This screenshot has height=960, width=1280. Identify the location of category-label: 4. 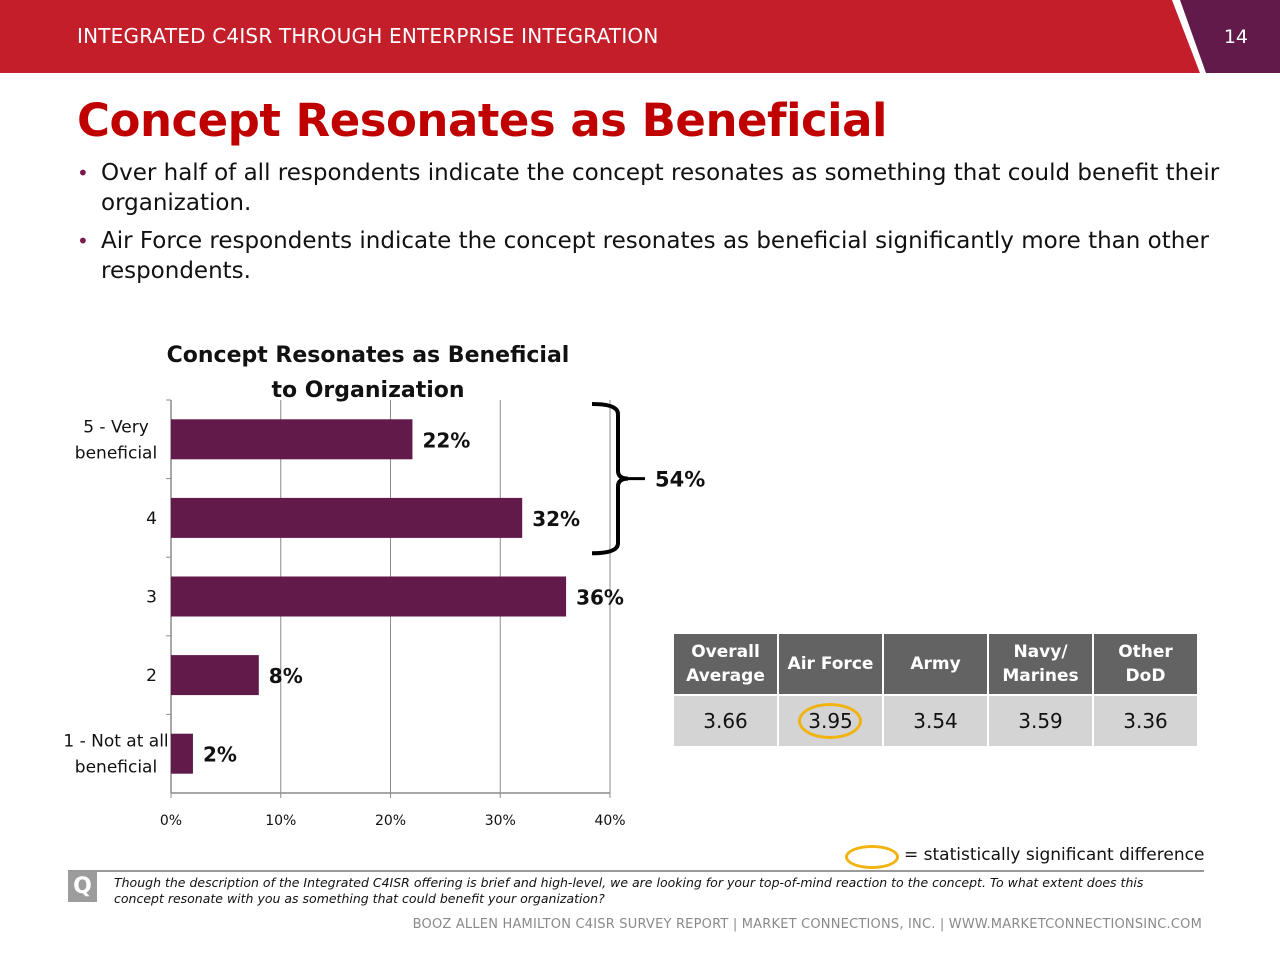
(151, 519).